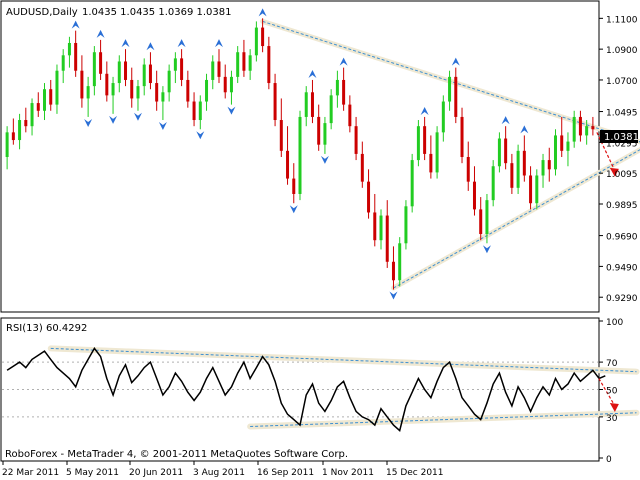 The height and width of the screenshot is (480, 640). Describe the element at coordinates (622, 51) in the screenshot. I see `y-tick-label: 1.0900` at that location.